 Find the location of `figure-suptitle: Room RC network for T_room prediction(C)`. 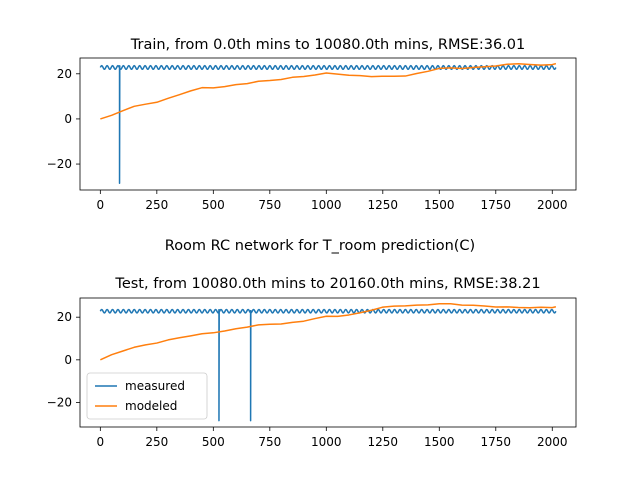

figure-suptitle: Room RC network for T_room prediction(C) is located at coordinates (320, 246).